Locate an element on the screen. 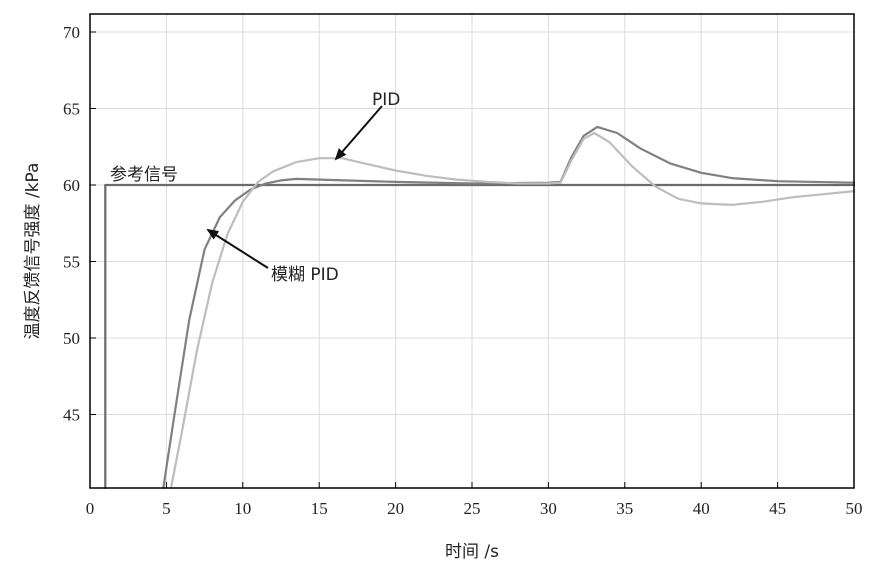 The height and width of the screenshot is (570, 885). x-tick-label: 15 is located at coordinates (319, 508).